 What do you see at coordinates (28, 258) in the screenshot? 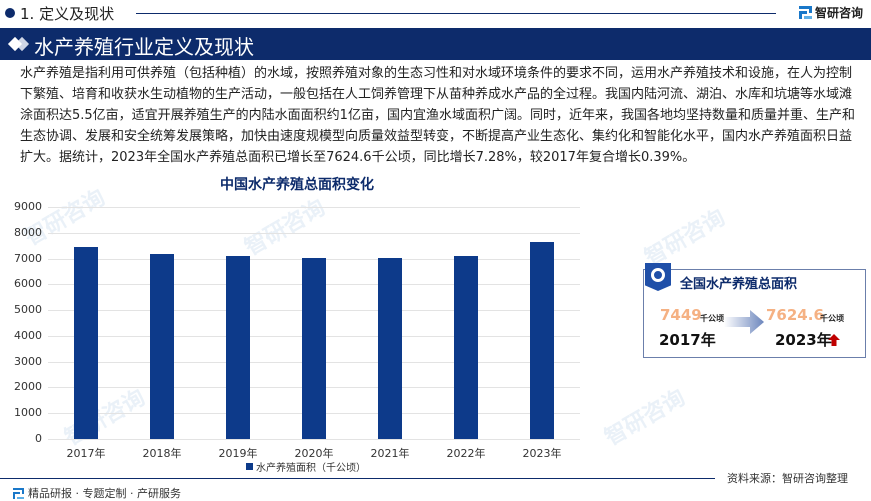
I see `y-axis-tick-label: 7000` at bounding box center [28, 258].